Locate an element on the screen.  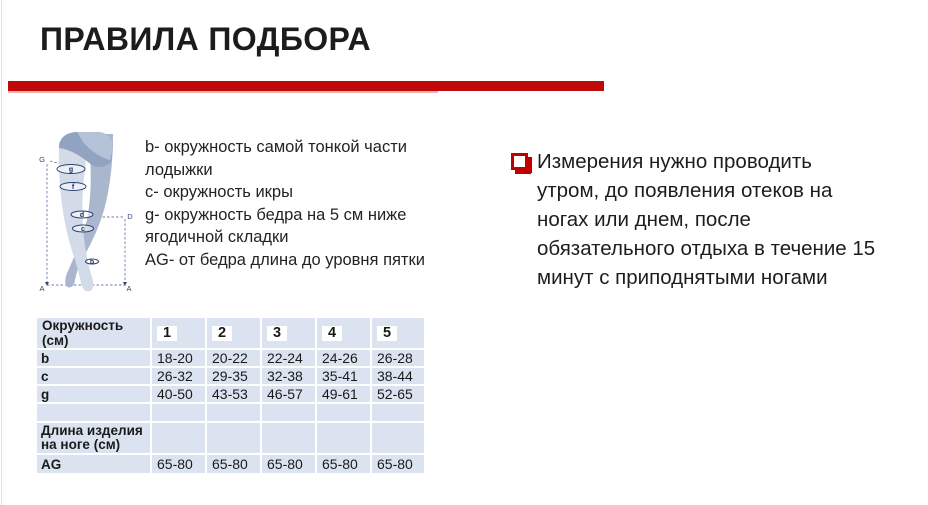
slide-left-edge is located at coordinates (1, 252).